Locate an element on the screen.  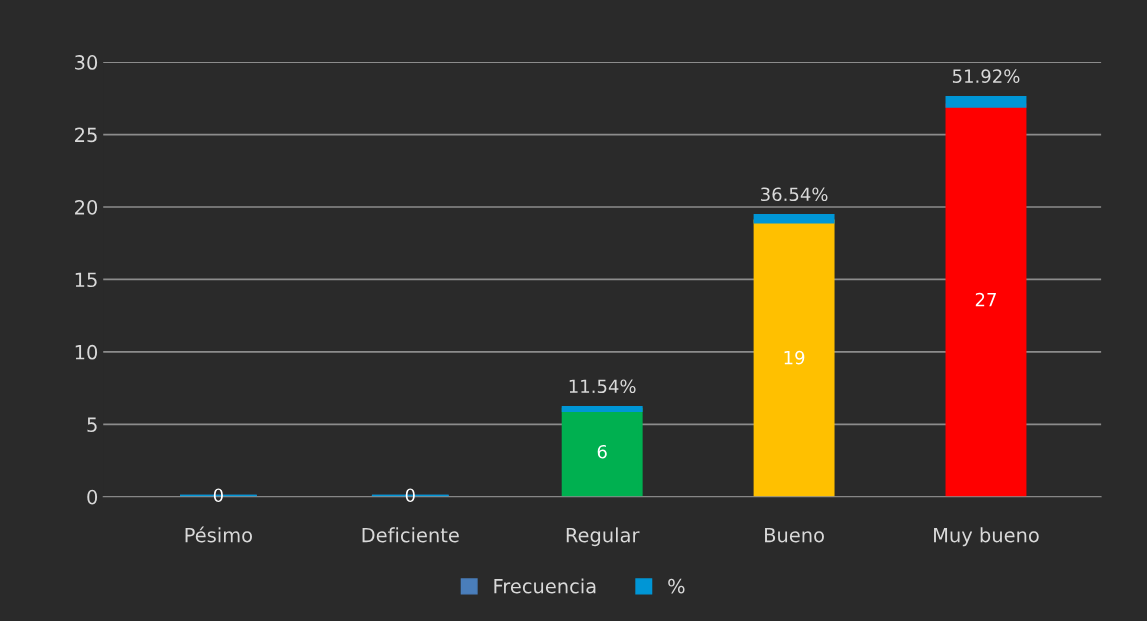
y-tick-label: 20 is located at coordinates (86, 207).